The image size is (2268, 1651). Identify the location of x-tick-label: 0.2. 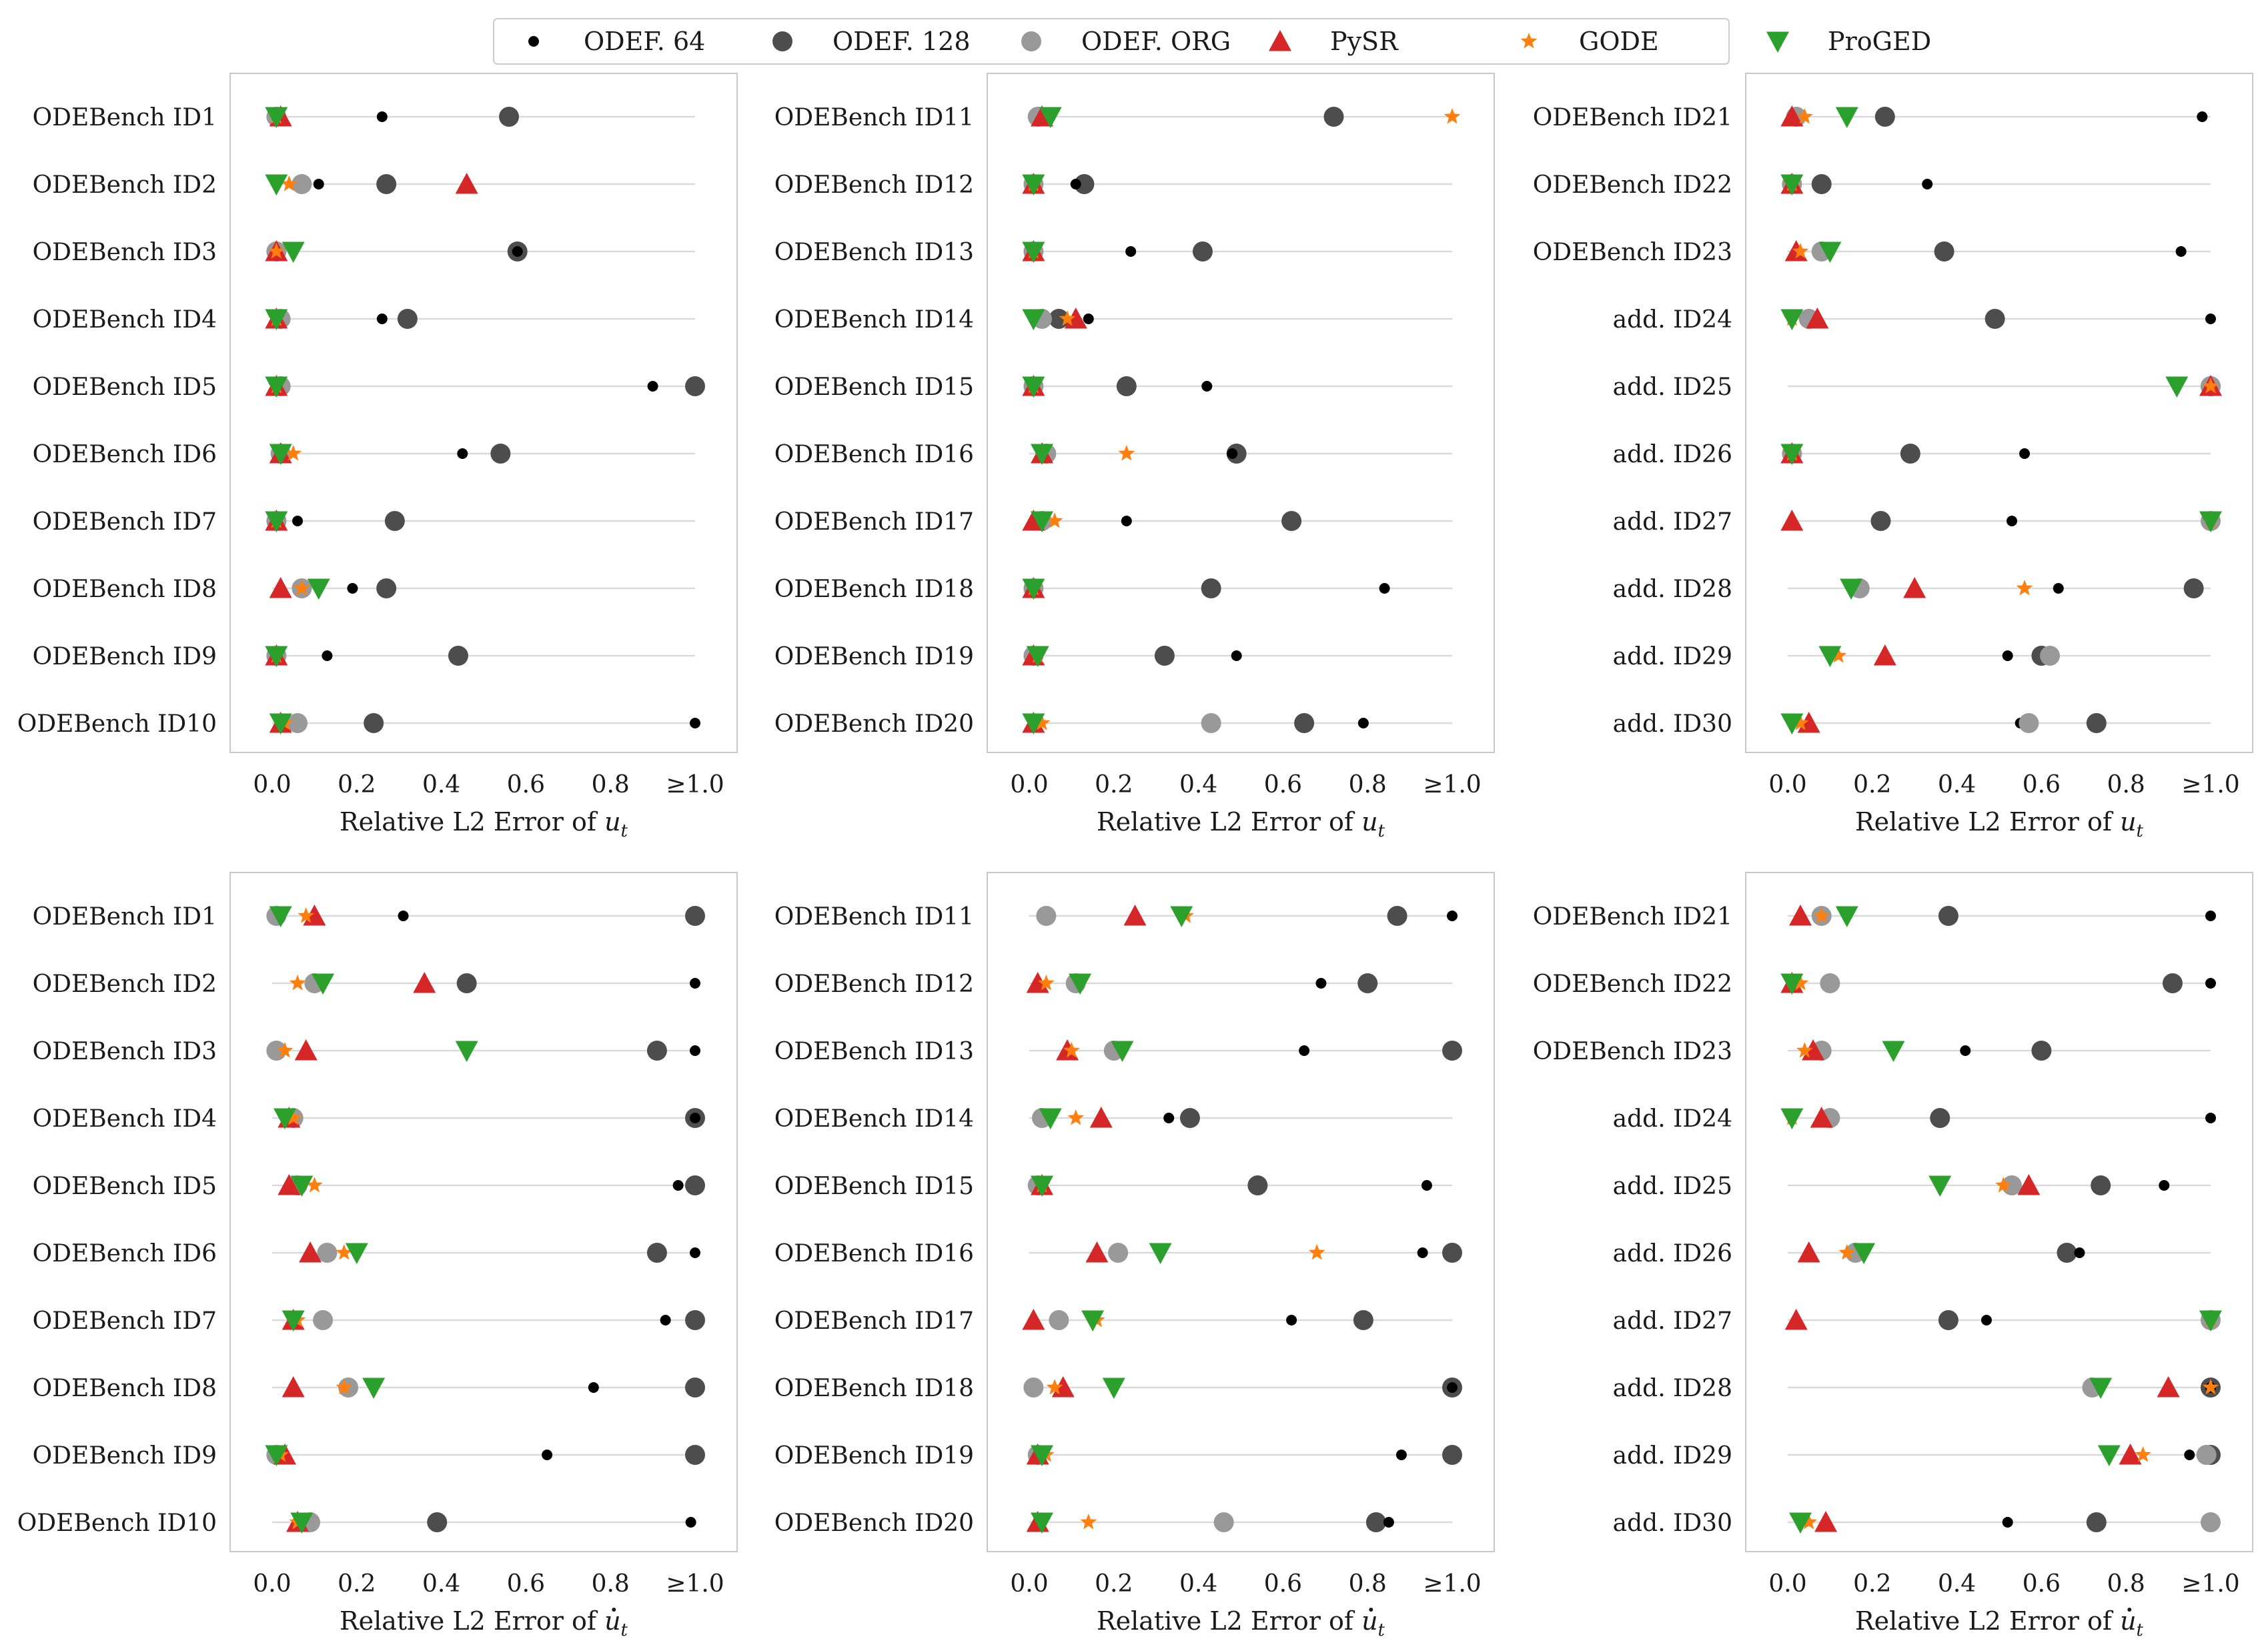
(1114, 1584).